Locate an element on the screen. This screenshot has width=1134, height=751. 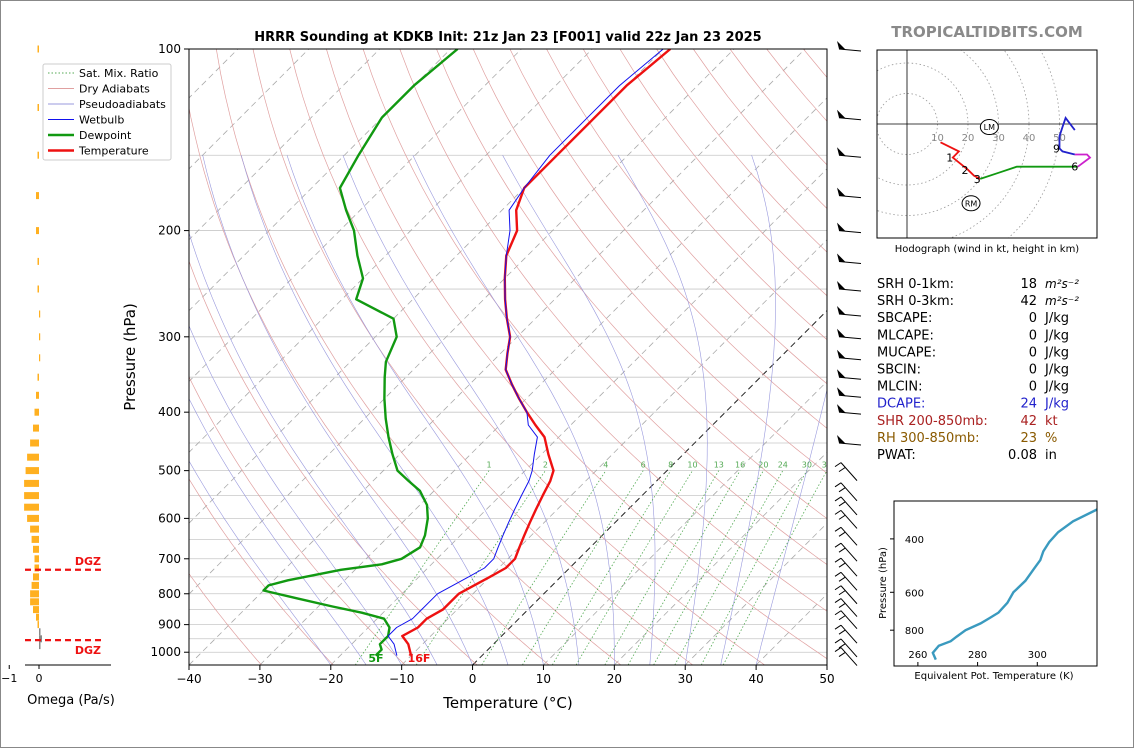
stat-label: RH 300-850mb: is located at coordinates (928, 438).